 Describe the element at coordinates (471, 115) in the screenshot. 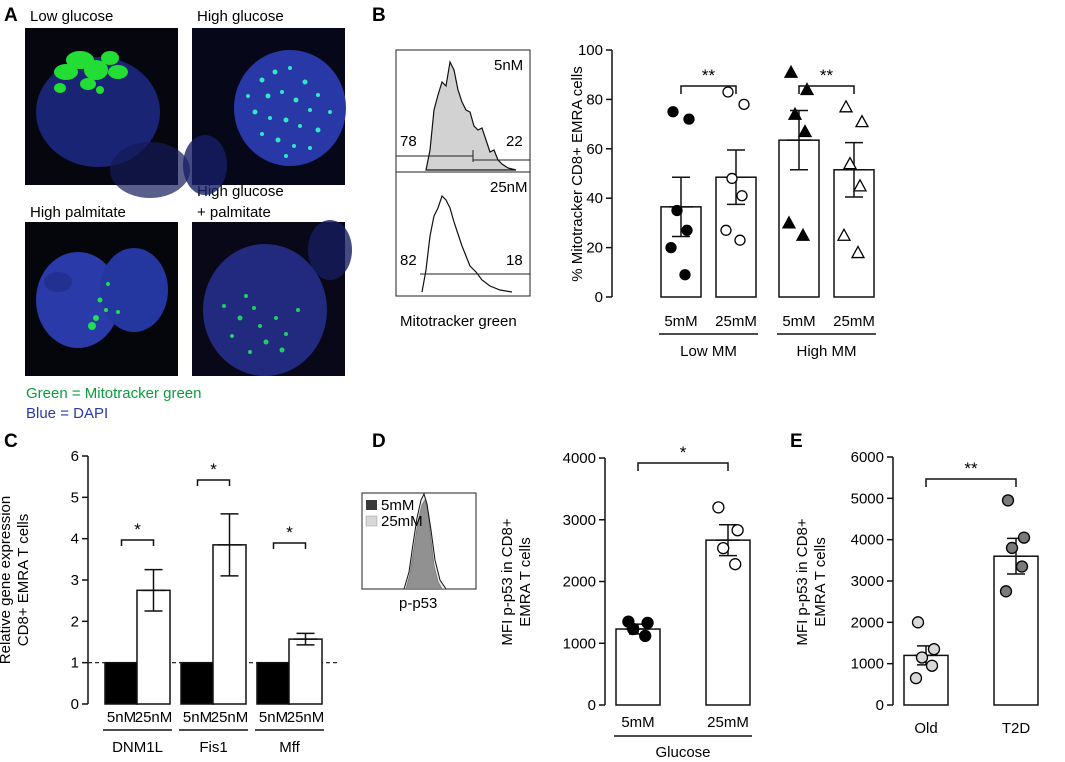

I see `histogram-5nm` at that location.